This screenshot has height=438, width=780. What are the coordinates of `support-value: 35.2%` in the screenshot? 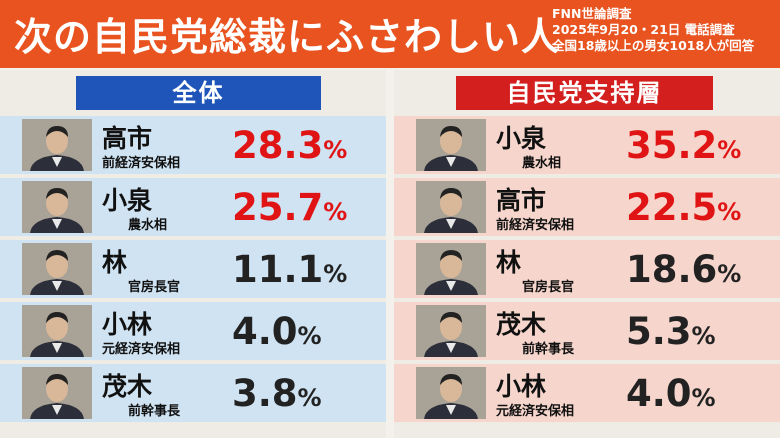 It's located at (701, 145).